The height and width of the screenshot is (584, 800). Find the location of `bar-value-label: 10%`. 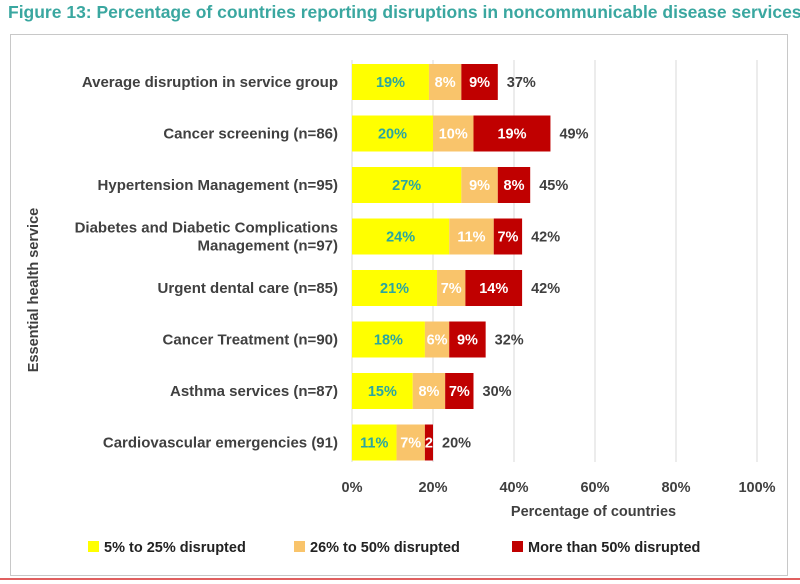

bar-value-label: 10% is located at coordinates (453, 135).